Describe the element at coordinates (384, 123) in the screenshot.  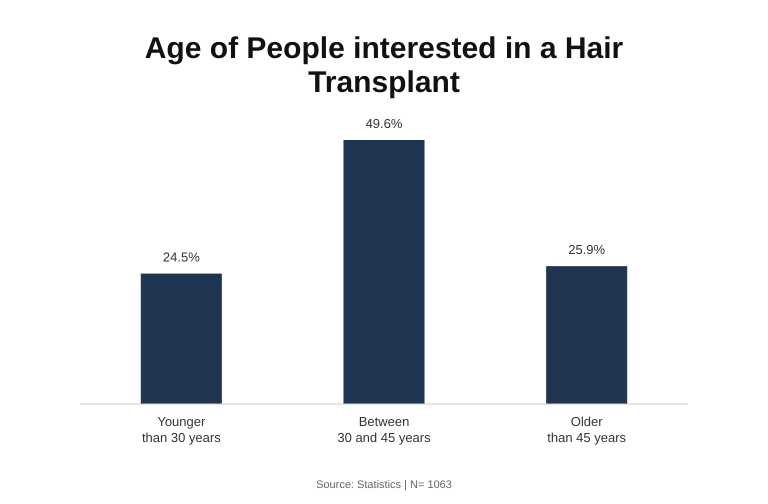
I see `data-label: 49.6%` at that location.